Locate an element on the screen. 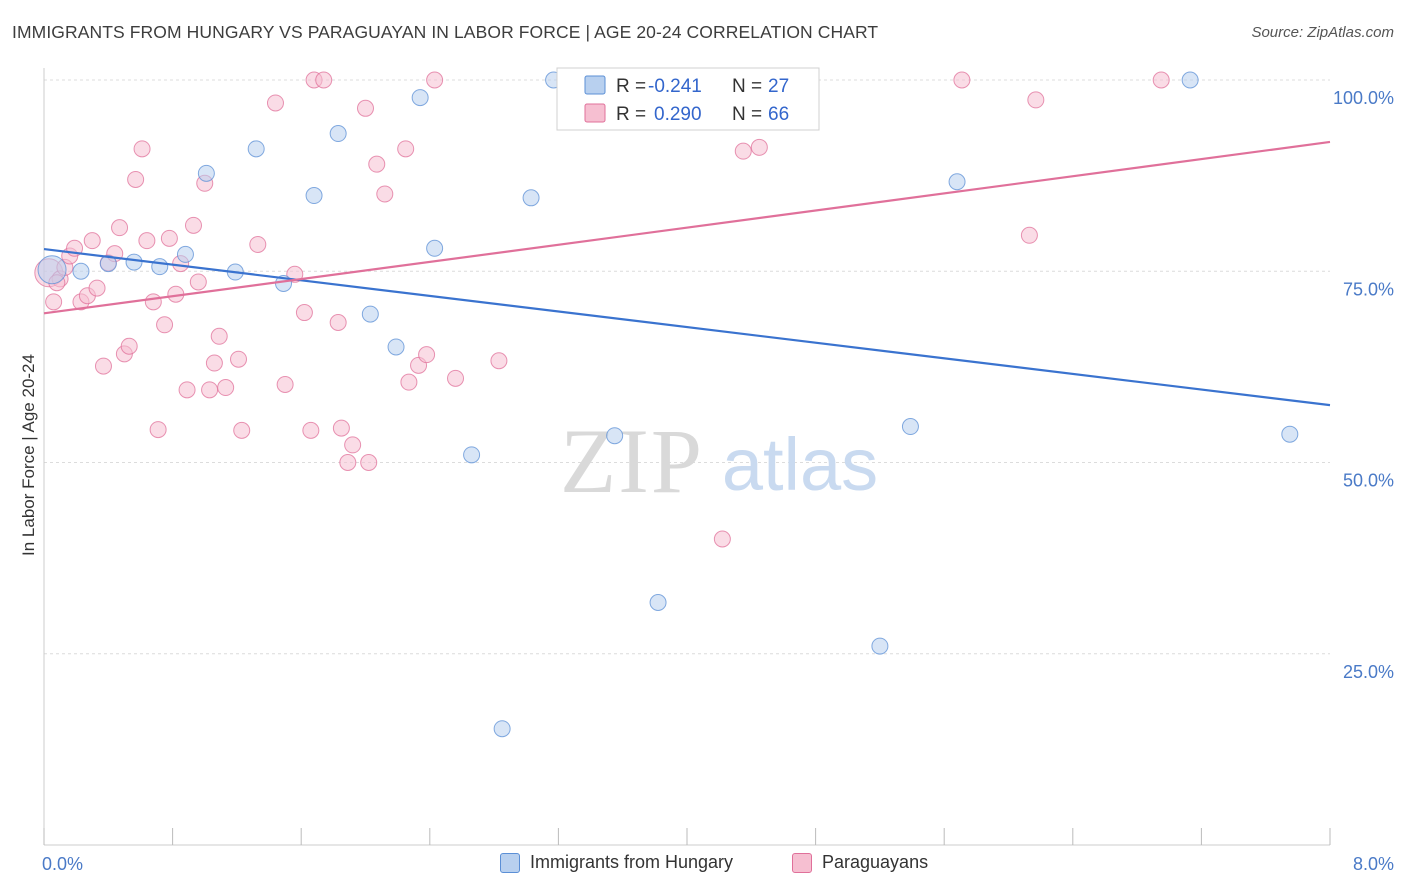 The width and height of the screenshot is (1406, 892). y-tick-label: 75.0% is located at coordinates (1368, 289).